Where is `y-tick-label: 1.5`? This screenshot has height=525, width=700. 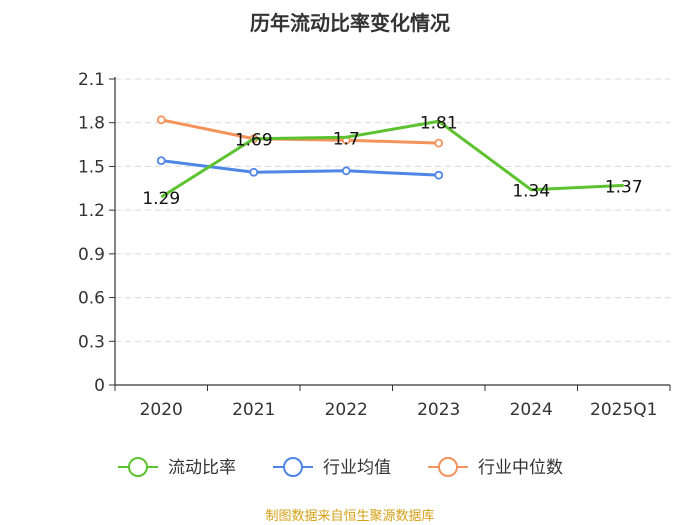 y-tick-label: 1.5 is located at coordinates (91, 167).